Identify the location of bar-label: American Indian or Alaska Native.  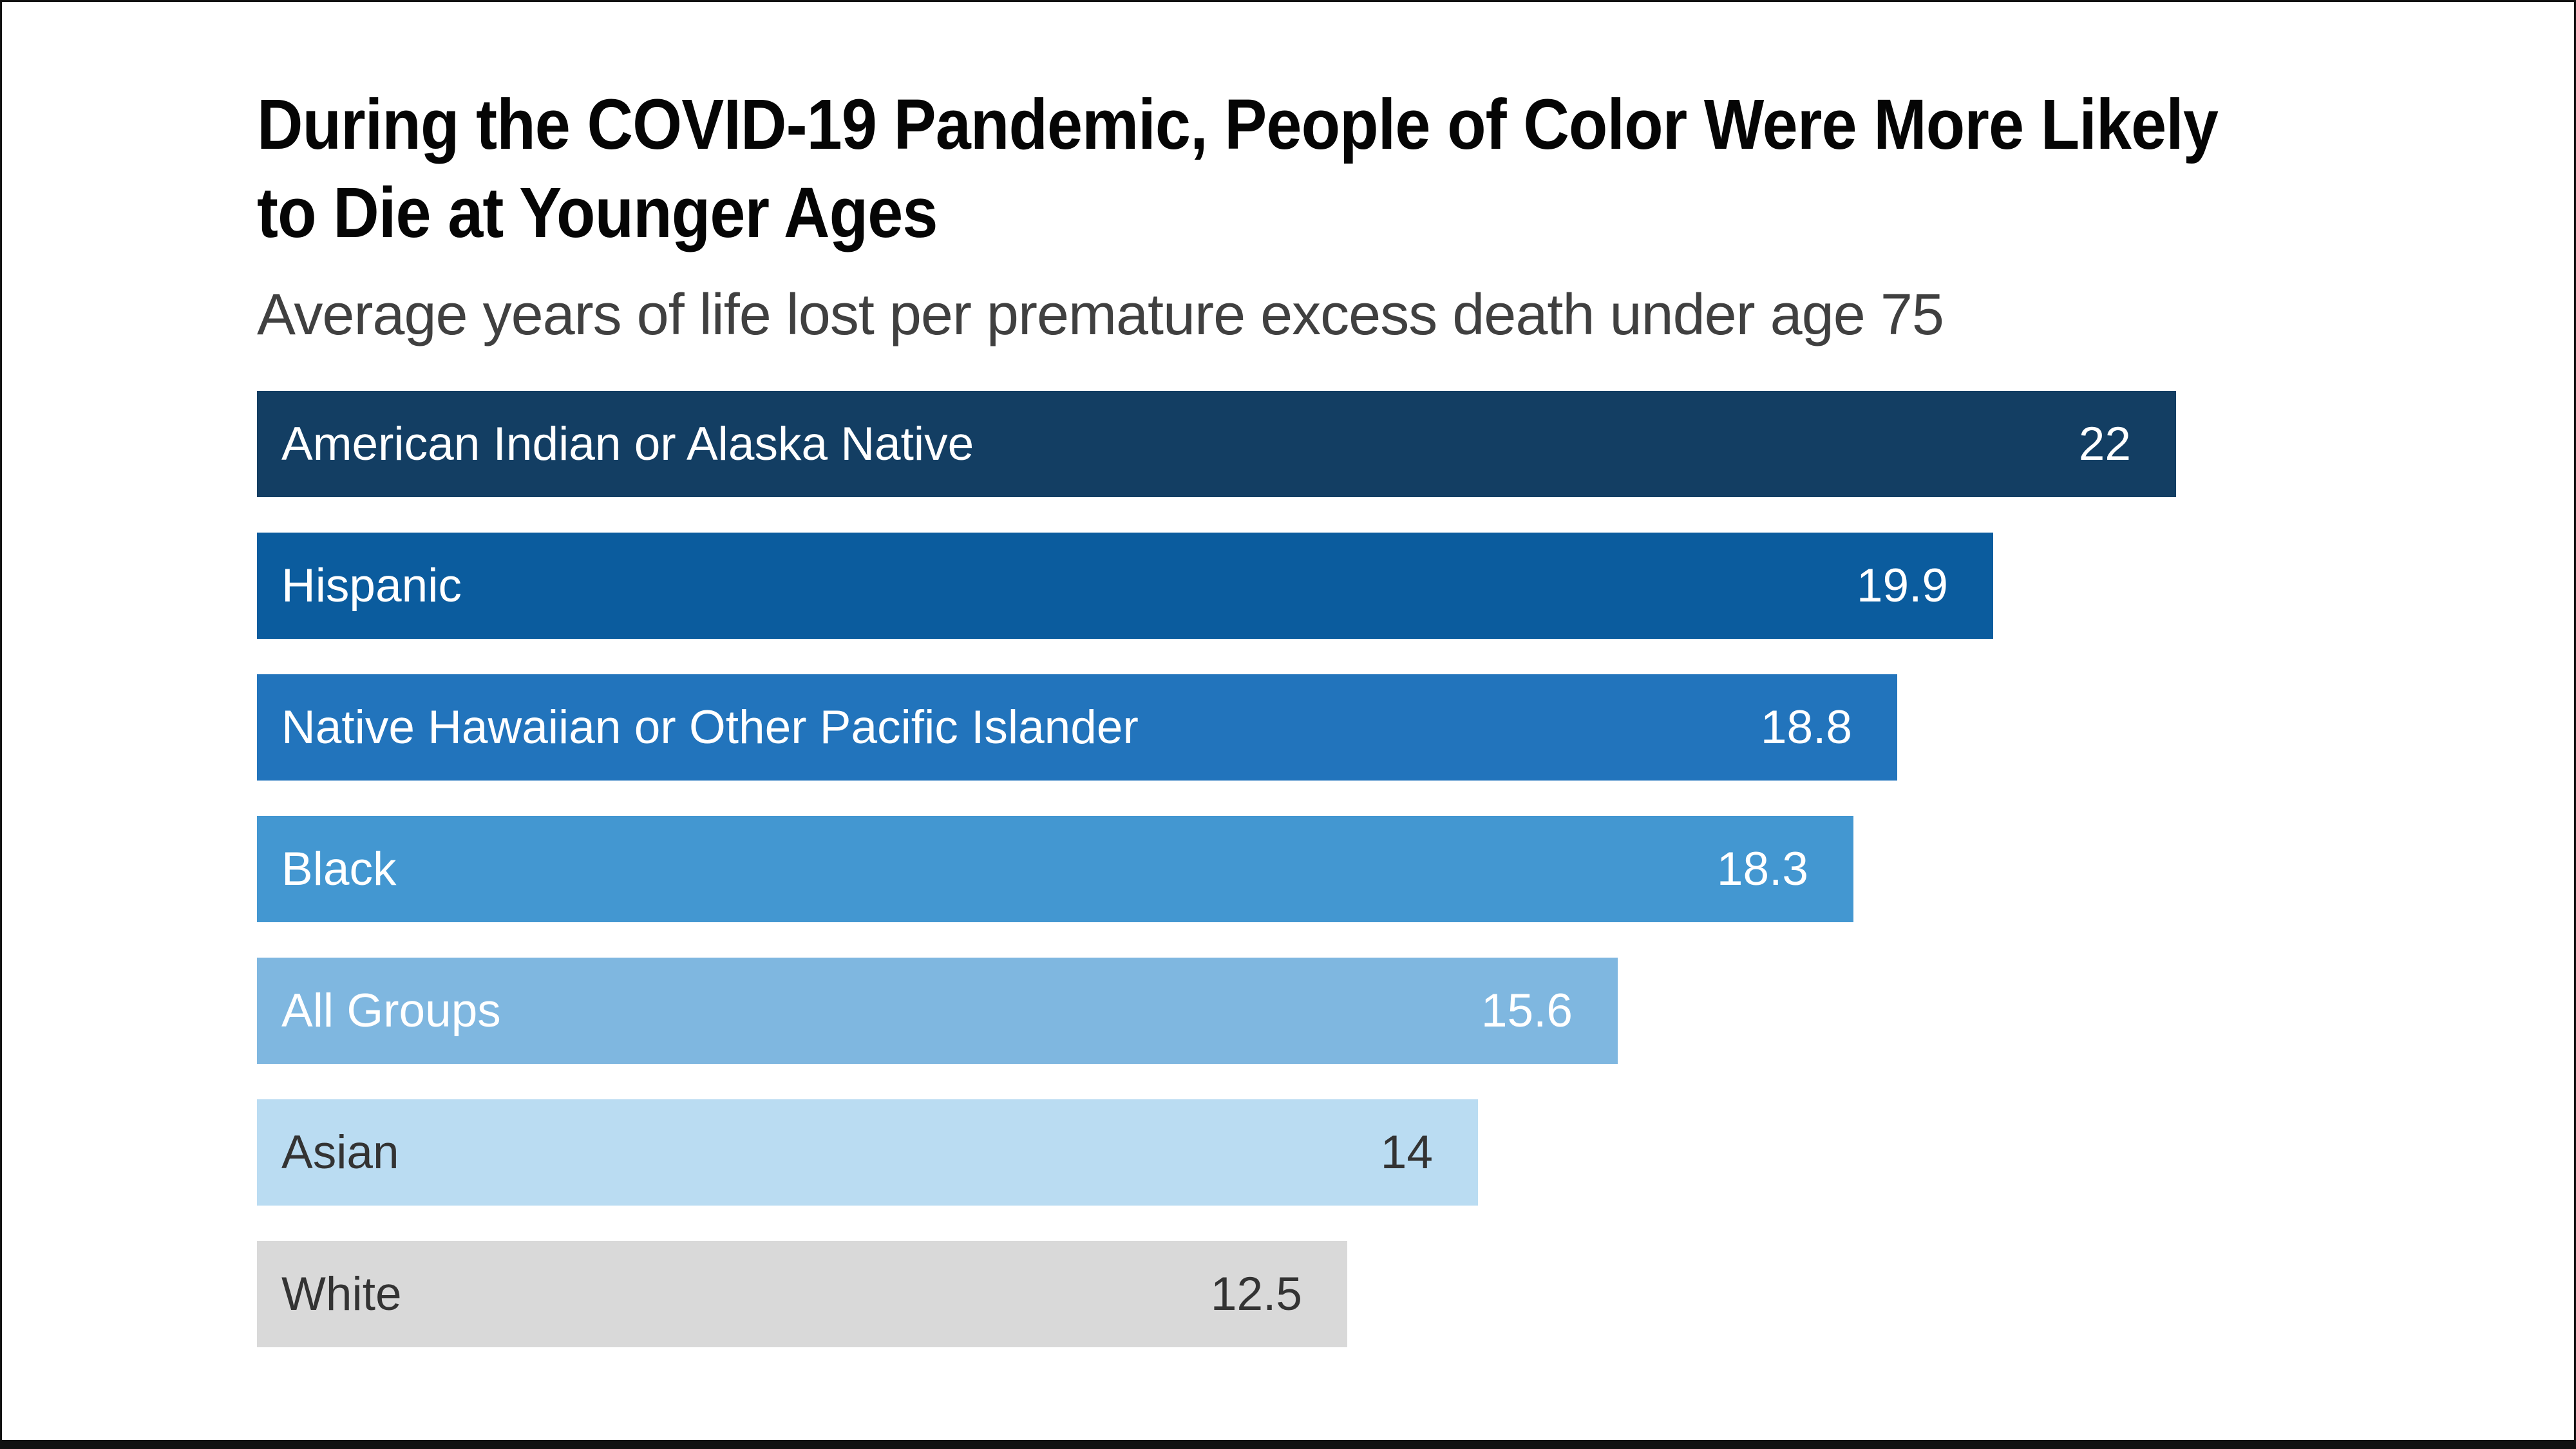
(627, 444).